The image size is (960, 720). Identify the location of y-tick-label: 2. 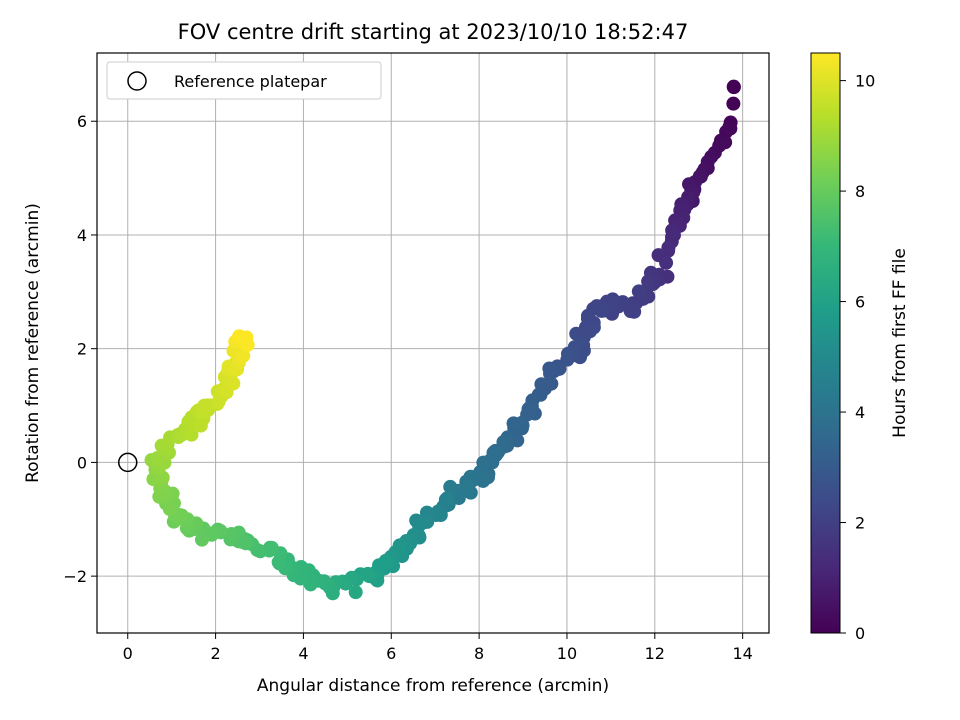
(82, 349).